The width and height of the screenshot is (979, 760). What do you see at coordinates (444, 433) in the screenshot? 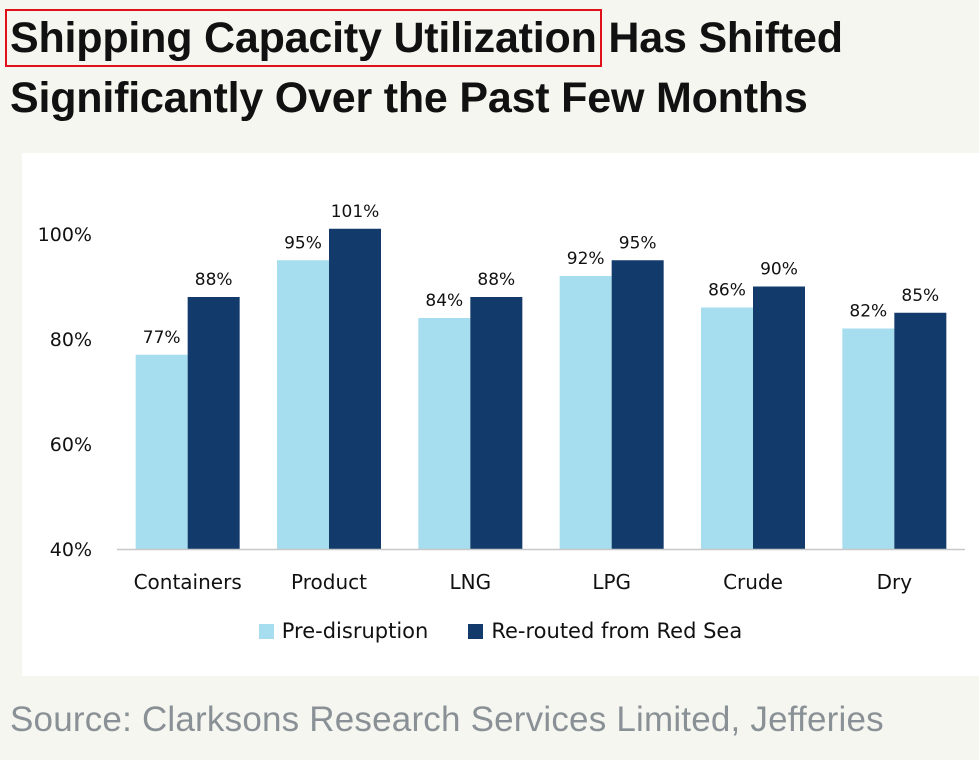
I see `bar-pre-lng` at bounding box center [444, 433].